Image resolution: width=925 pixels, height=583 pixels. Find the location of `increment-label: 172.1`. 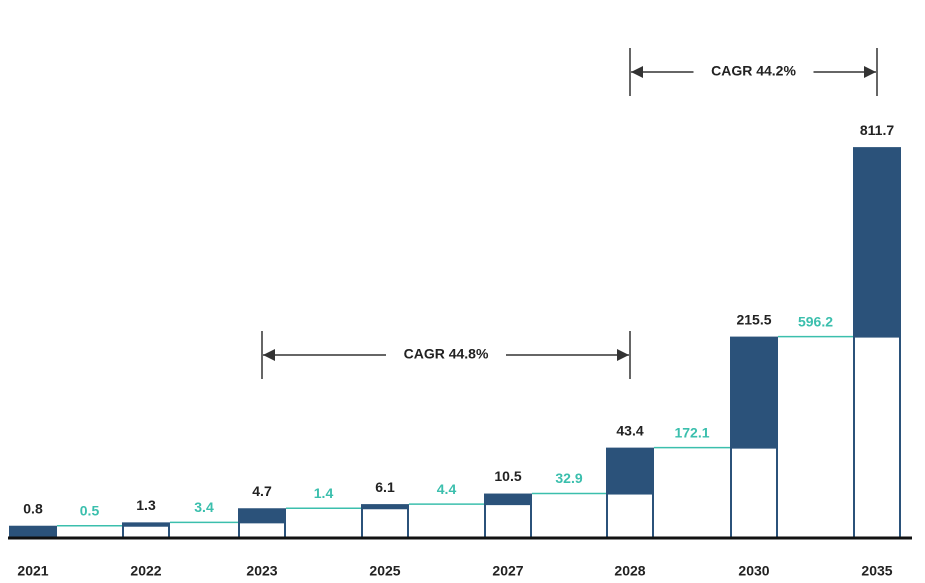

increment-label: 172.1 is located at coordinates (691, 432).